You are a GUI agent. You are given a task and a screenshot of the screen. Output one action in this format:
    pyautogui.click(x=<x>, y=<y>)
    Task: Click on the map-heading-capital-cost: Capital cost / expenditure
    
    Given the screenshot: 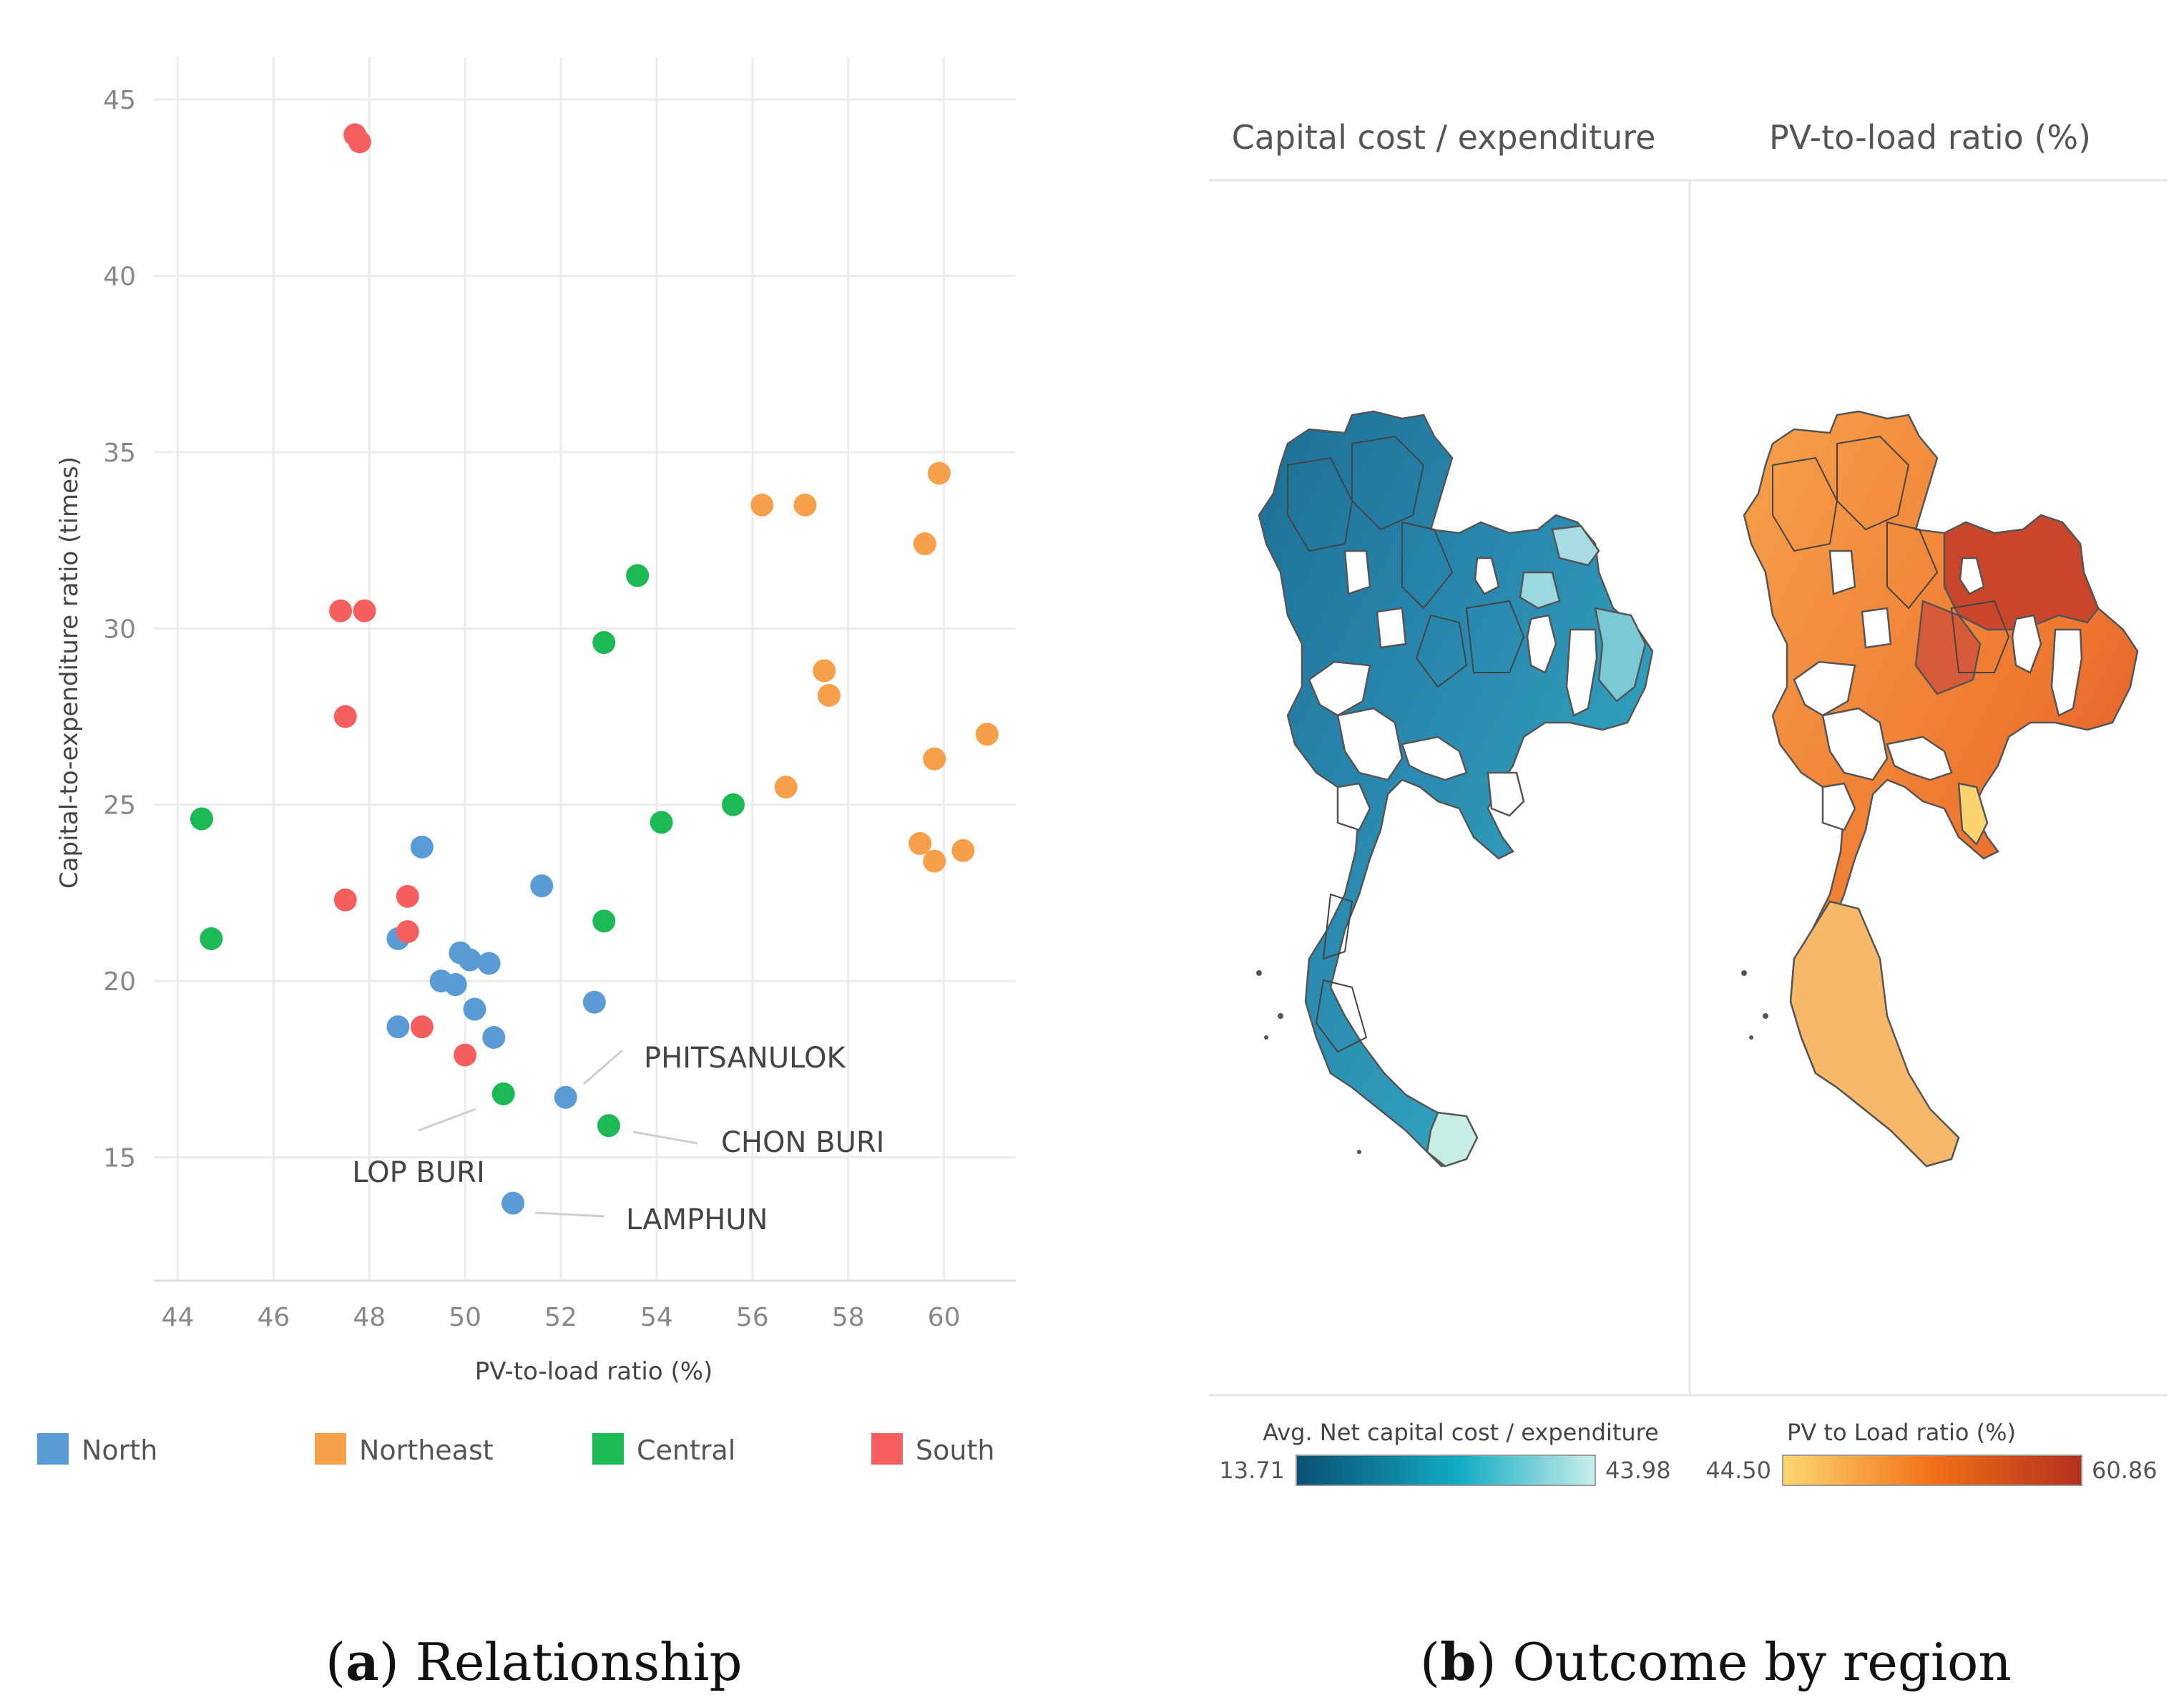 What is the action you would take?
    pyautogui.click(x=1444, y=137)
    